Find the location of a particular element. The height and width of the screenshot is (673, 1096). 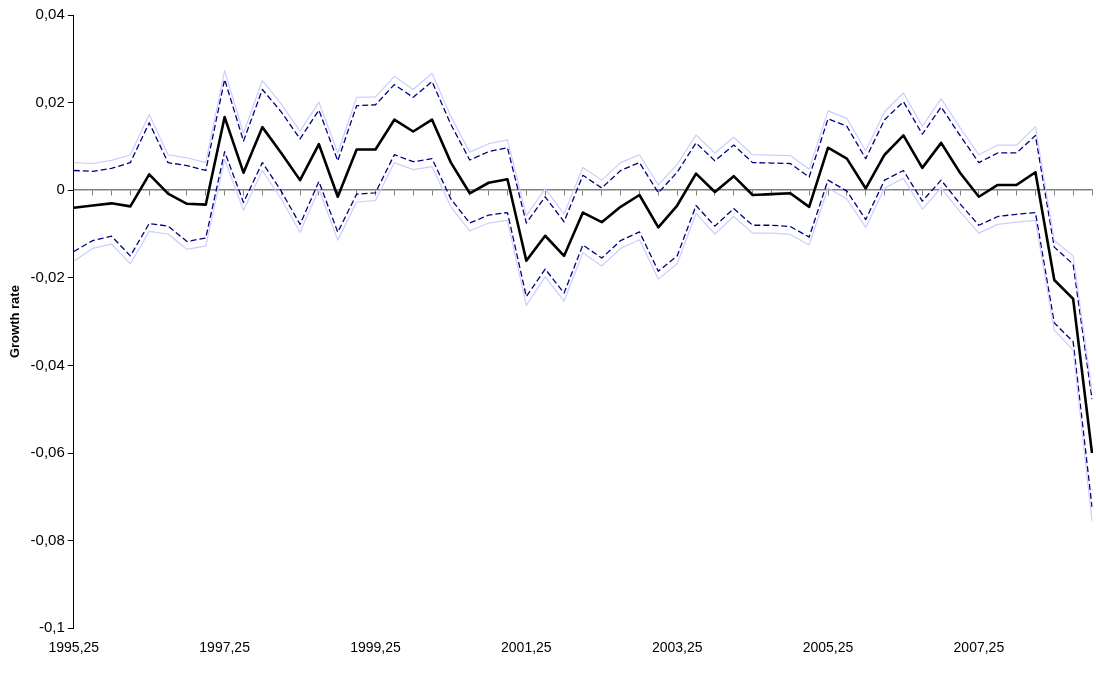

y-tick-label: 0,02 is located at coordinates (50, 101).